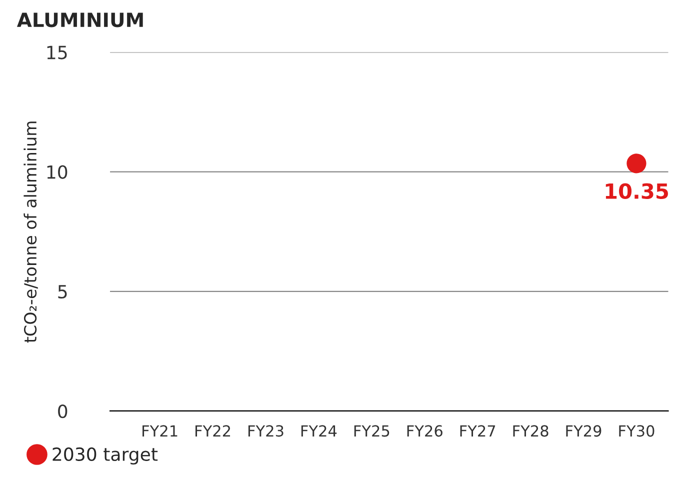 Image resolution: width=675 pixels, height=479 pixels. Describe the element at coordinates (584, 431) in the screenshot. I see `x-tick-label: FY29` at that location.